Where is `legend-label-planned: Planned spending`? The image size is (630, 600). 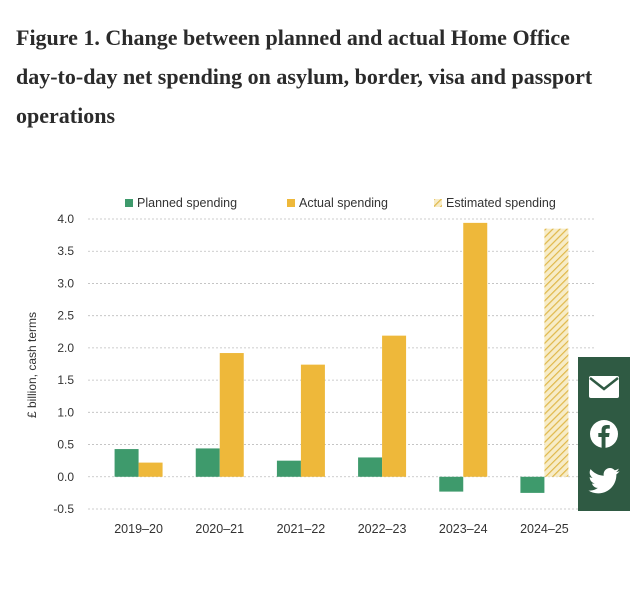 legend-label-planned: Planned spending is located at coordinates (187, 203).